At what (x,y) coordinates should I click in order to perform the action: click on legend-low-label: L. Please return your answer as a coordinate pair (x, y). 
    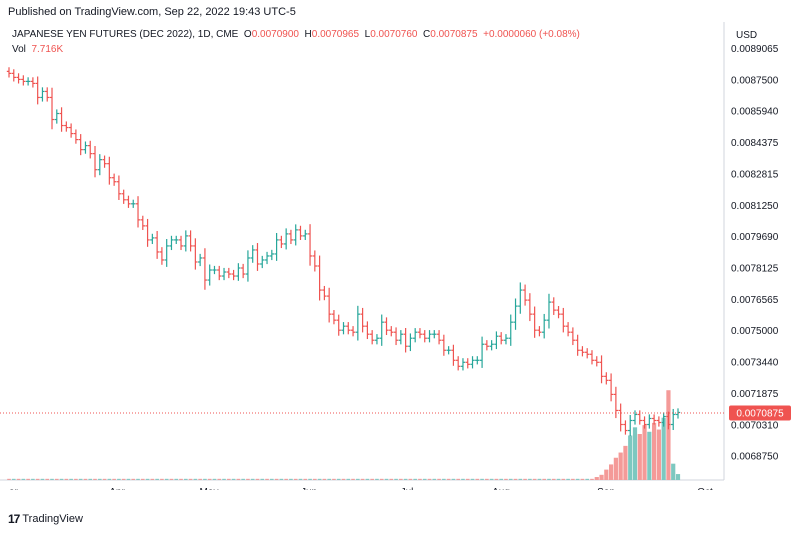
    Looking at the image, I should click on (367, 34).